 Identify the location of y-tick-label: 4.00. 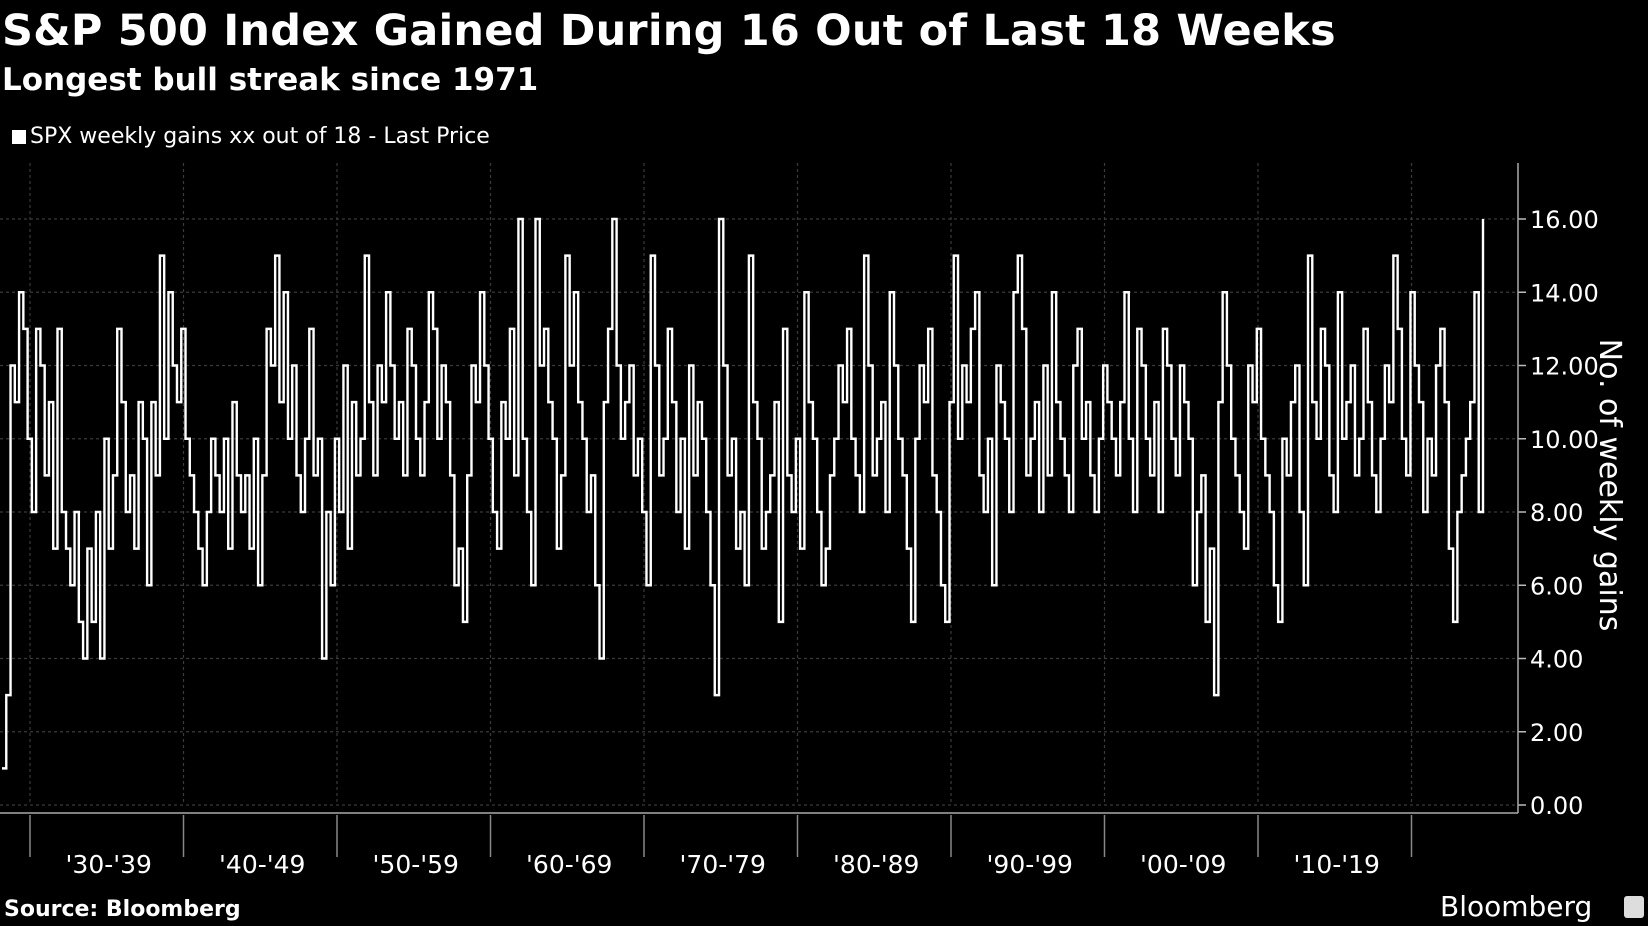
(1556, 660).